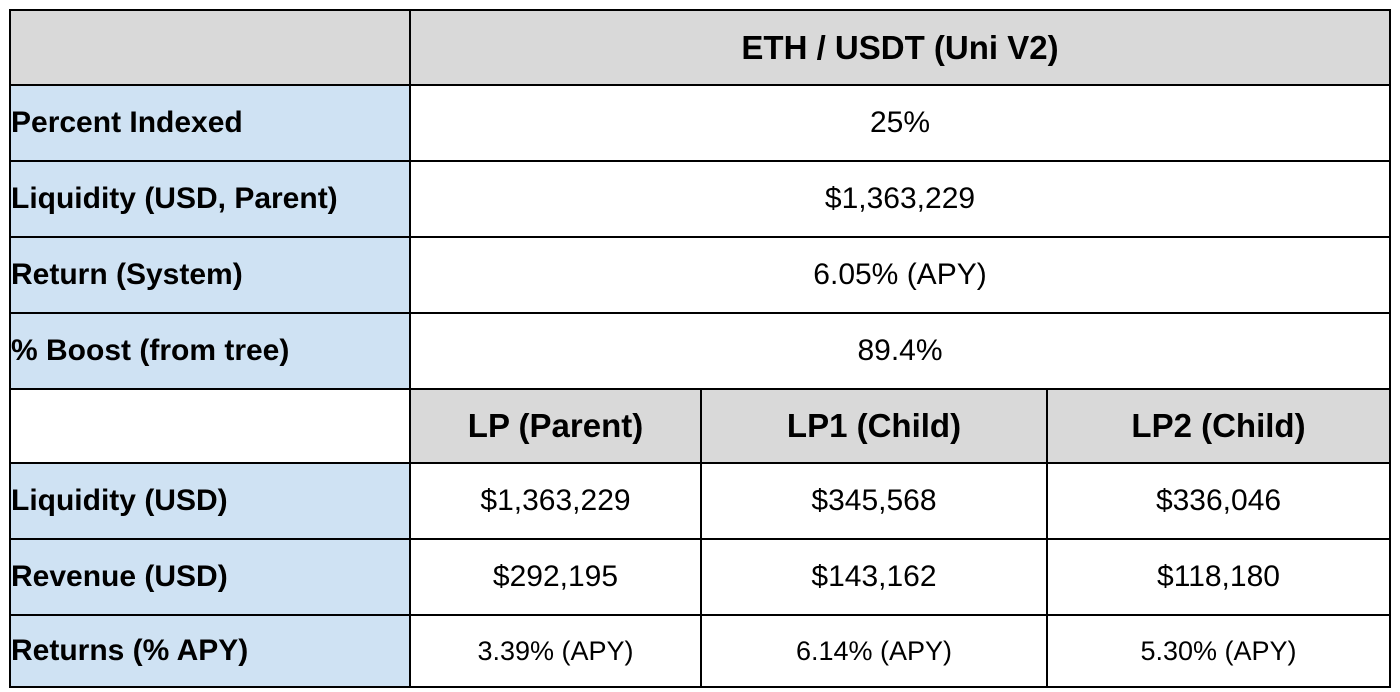 This screenshot has width=1400, height=692. I want to click on summary-value: $1,363,229, so click(900, 199).